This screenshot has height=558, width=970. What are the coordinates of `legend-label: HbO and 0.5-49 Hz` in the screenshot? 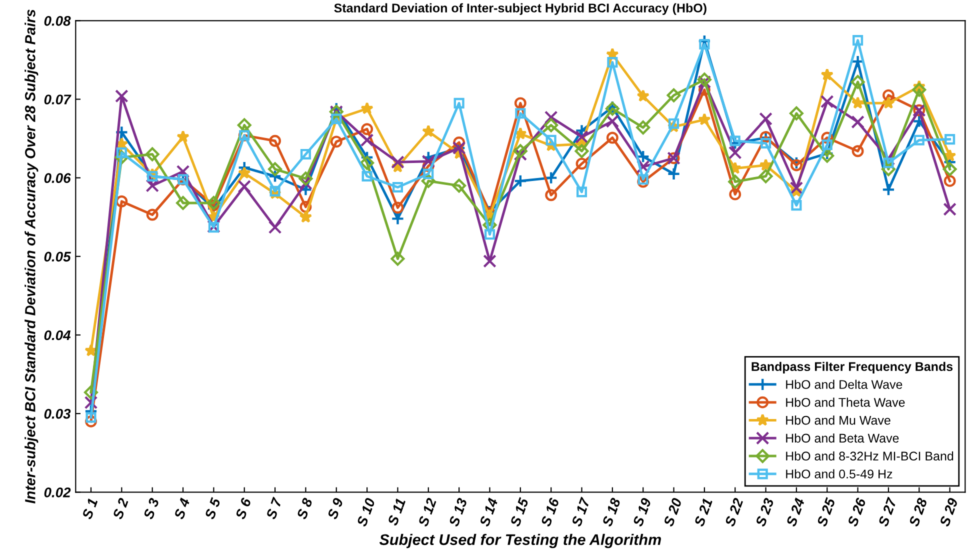 It's located at (839, 473).